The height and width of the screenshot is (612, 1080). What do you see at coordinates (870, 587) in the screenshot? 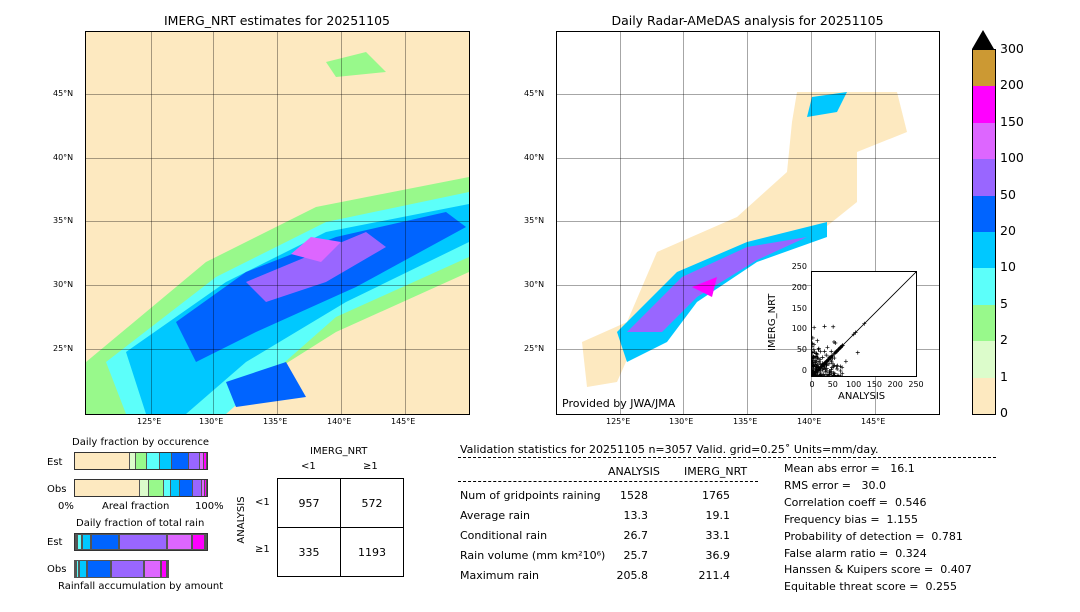
I see `score-line: Equitable threat score = 0.255` at bounding box center [870, 587].